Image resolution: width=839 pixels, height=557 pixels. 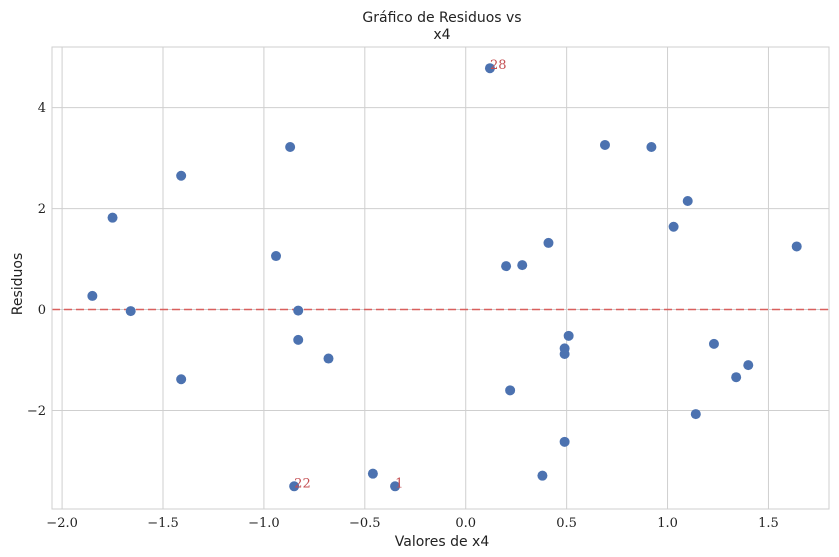 I want to click on x-tick-label: −1.5, so click(x=163, y=523).